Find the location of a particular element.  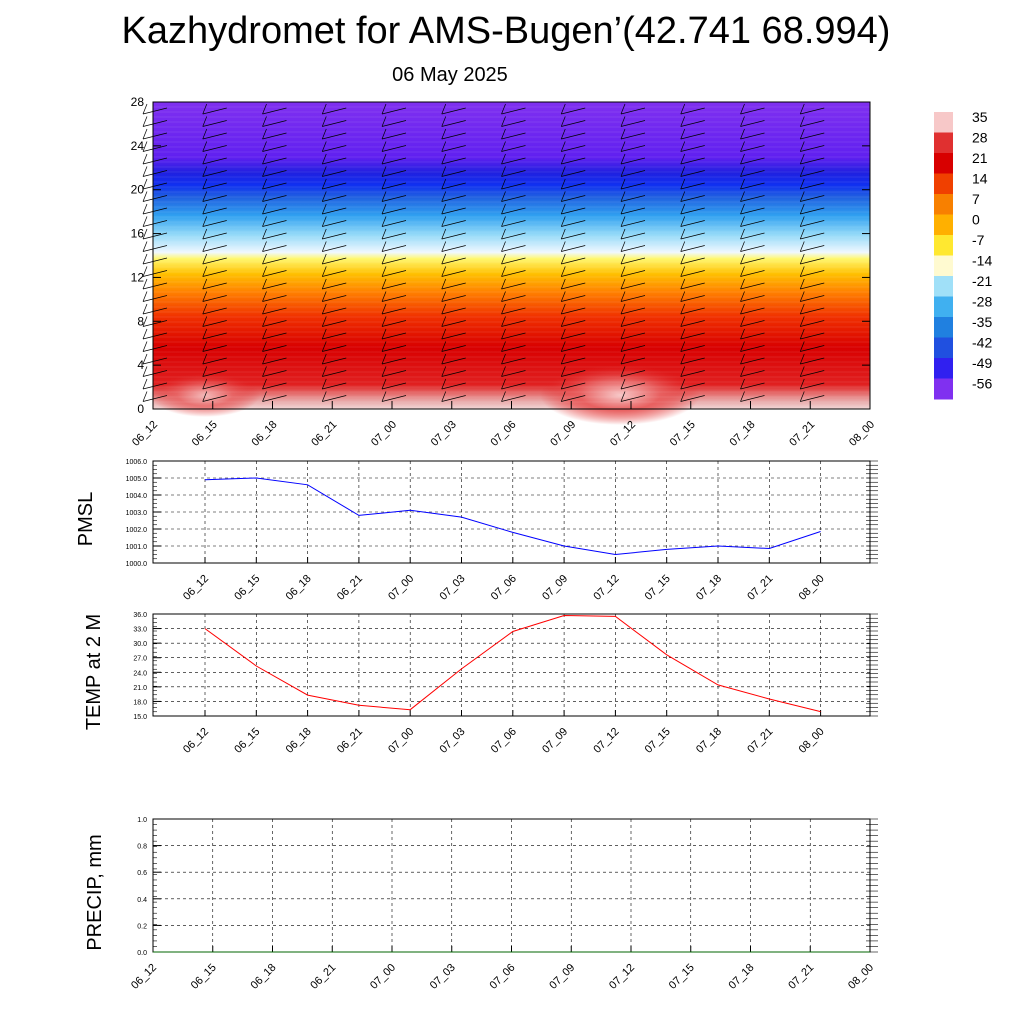

y-tick-label: 1004.0 is located at coordinates (137, 496).